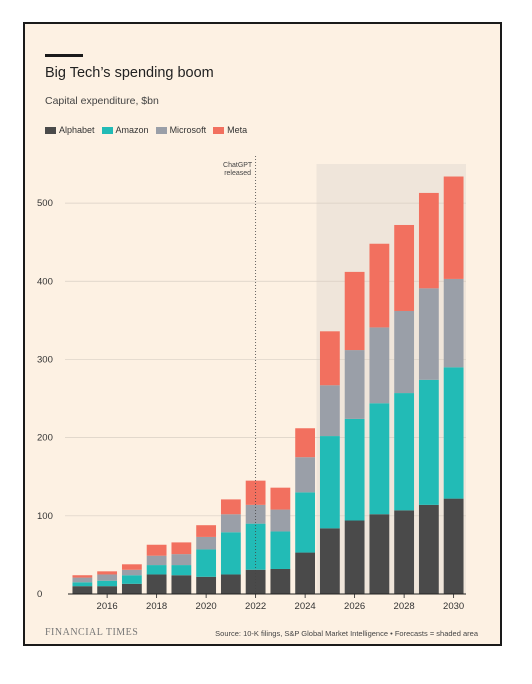 This screenshot has height=684, width=532. Describe the element at coordinates (329, 561) in the screenshot. I see `bar-alphabet-2025` at that location.